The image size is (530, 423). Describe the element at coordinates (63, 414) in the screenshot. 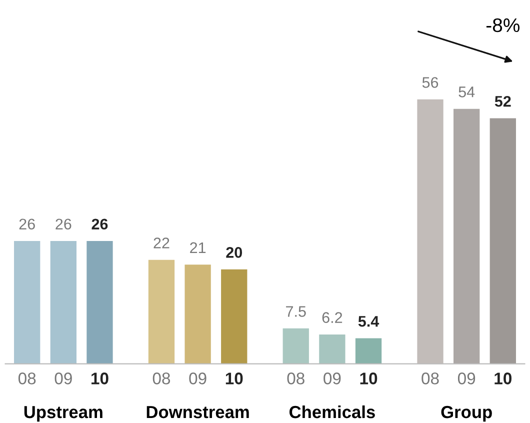

I see `text: Upstream` at that location.